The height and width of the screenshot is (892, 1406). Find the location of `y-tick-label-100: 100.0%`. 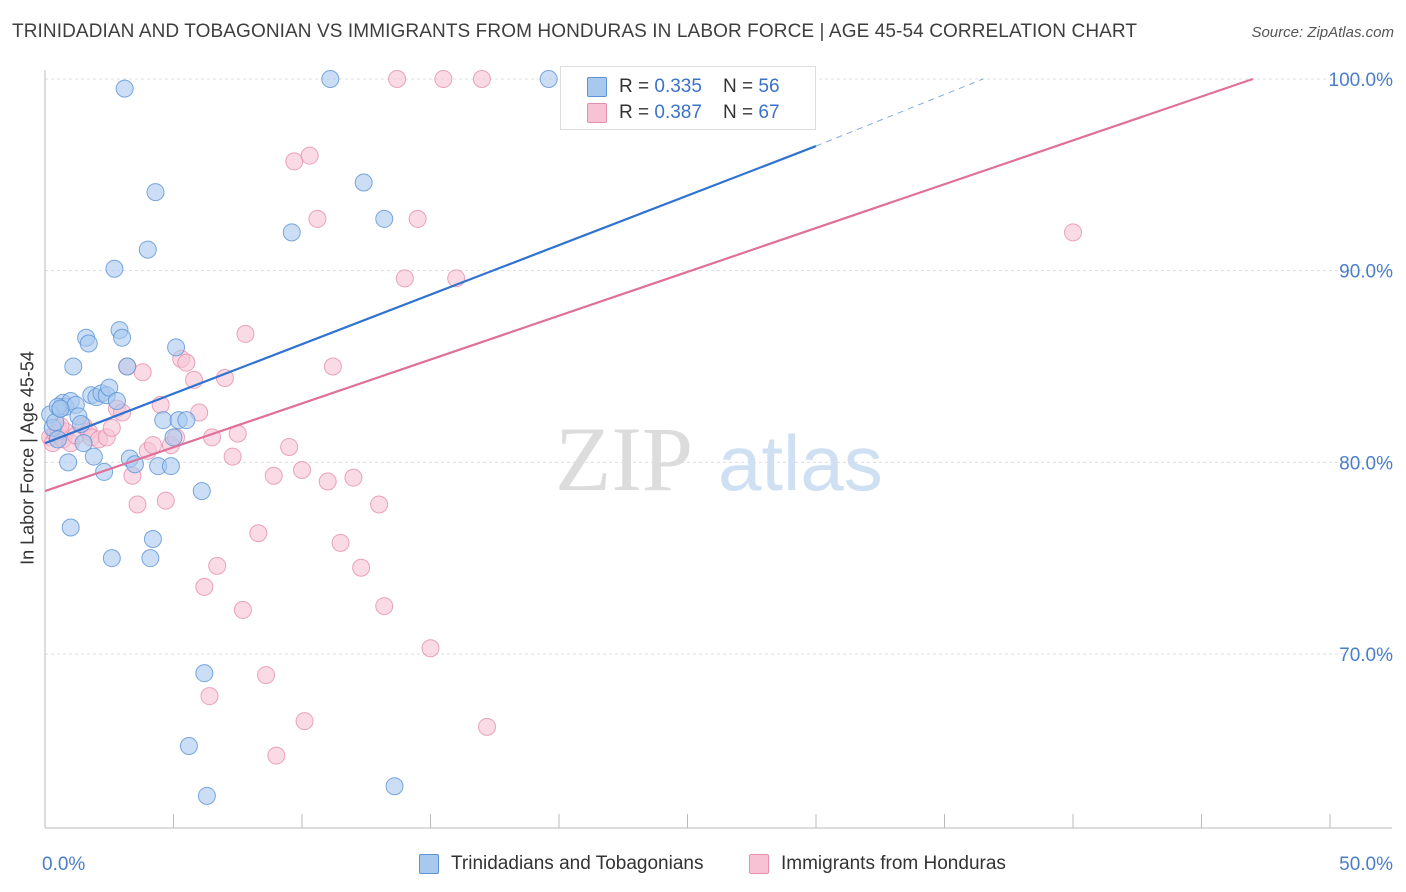

y-tick-label-100: 100.0% is located at coordinates (1361, 80).